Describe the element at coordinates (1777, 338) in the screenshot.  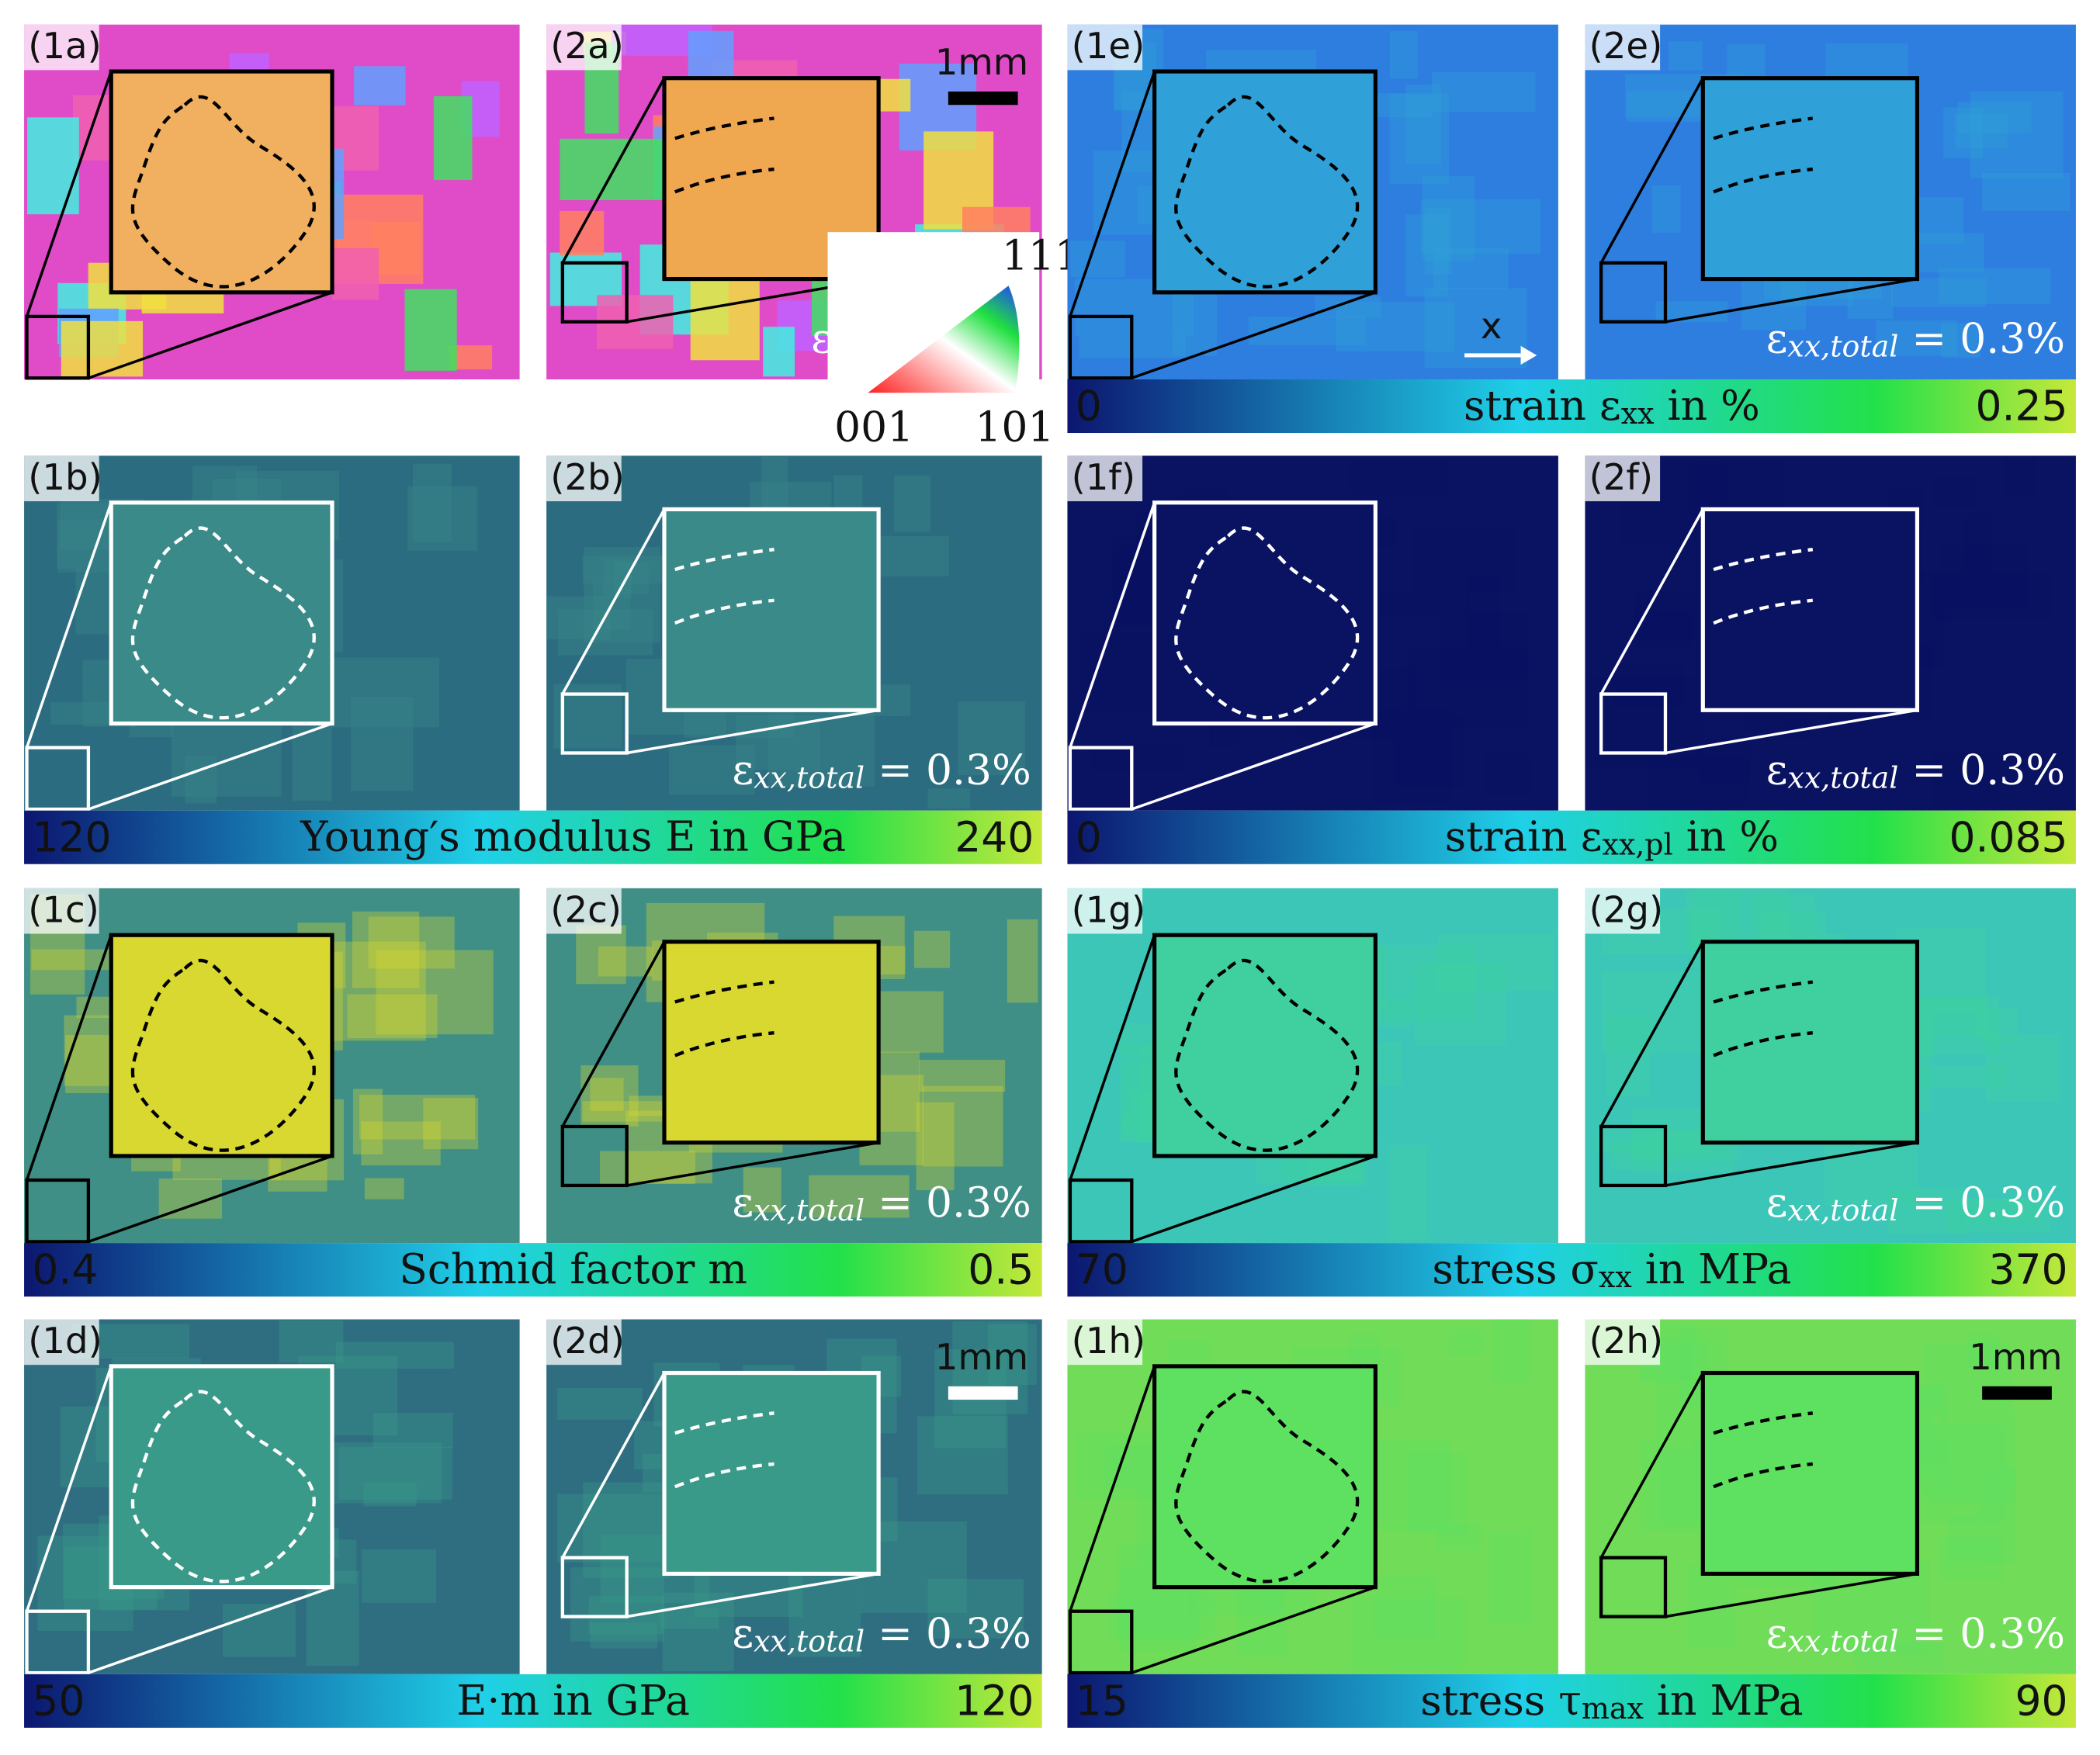
I see `strain-part: ε` at that location.